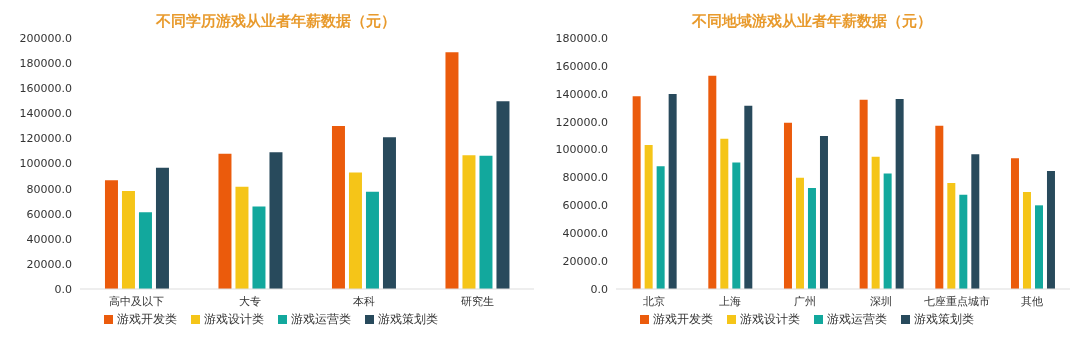 The width and height of the screenshot is (1080, 337). Describe the element at coordinates (137, 301) in the screenshot. I see `x-tick-label: 高中及以下` at that location.